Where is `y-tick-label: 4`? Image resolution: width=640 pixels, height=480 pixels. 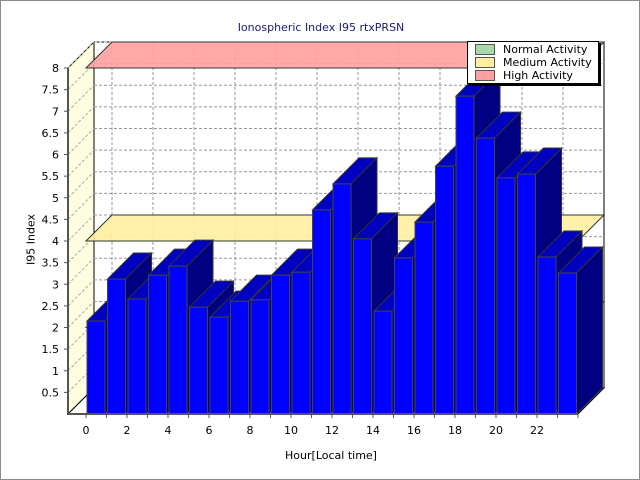
y-tick-label: 4 is located at coordinates (55, 241).